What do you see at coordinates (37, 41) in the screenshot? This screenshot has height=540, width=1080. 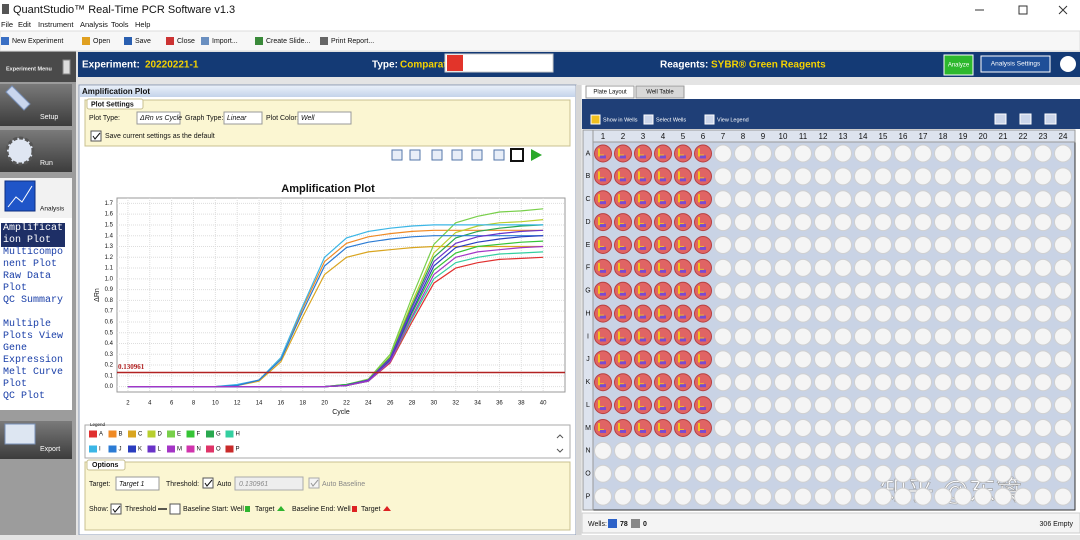 I see `toolbar-button: New Experiment` at bounding box center [37, 41].